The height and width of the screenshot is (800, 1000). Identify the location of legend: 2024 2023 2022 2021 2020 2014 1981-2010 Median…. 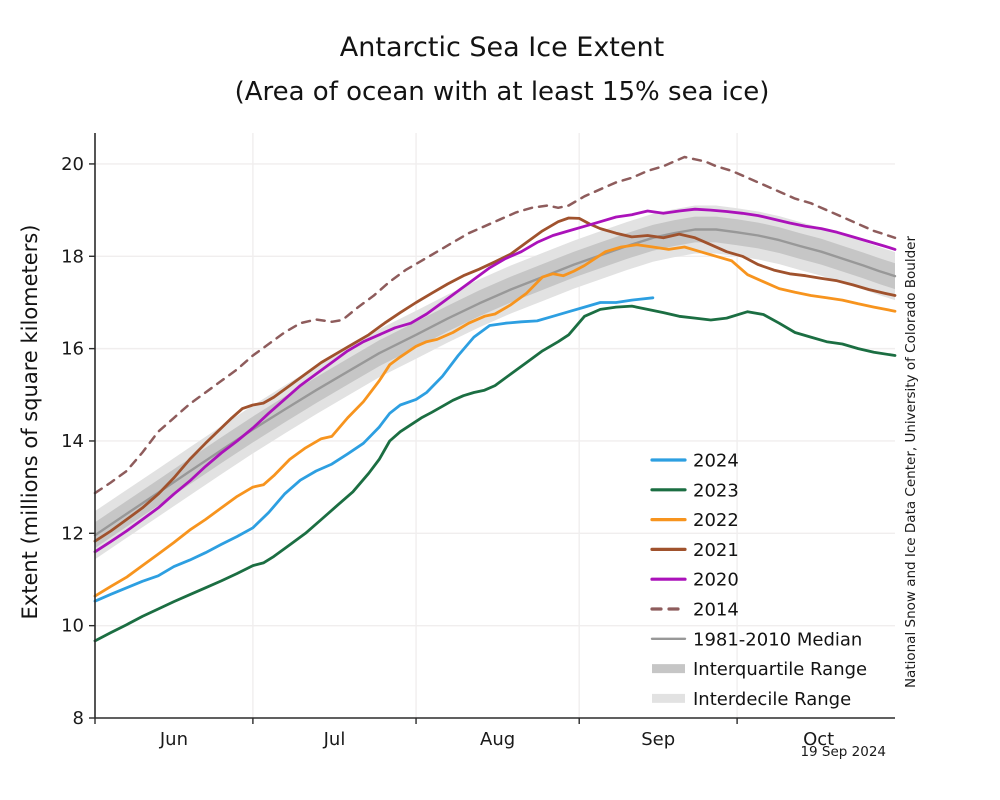
(758, 580).